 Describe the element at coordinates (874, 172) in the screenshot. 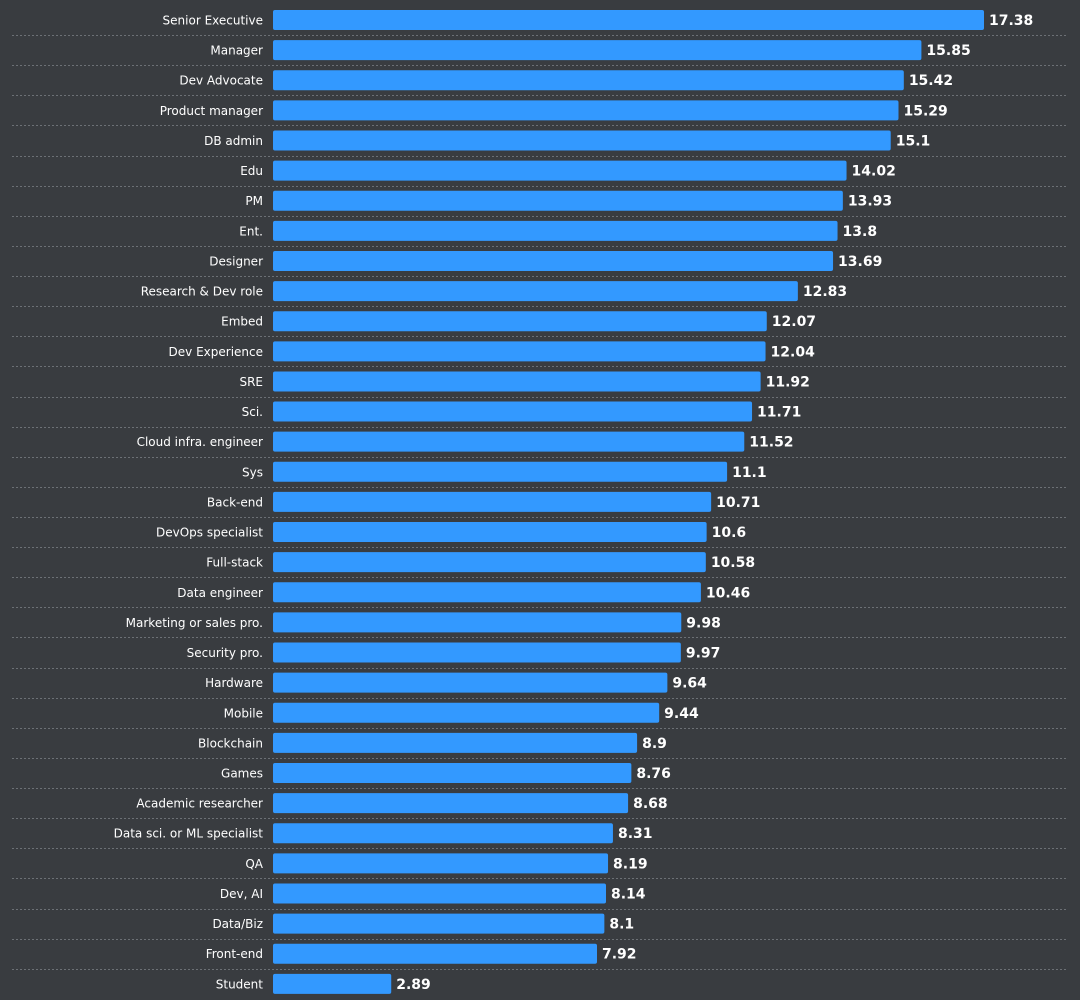

I see `value-label-5: 14.02` at that location.